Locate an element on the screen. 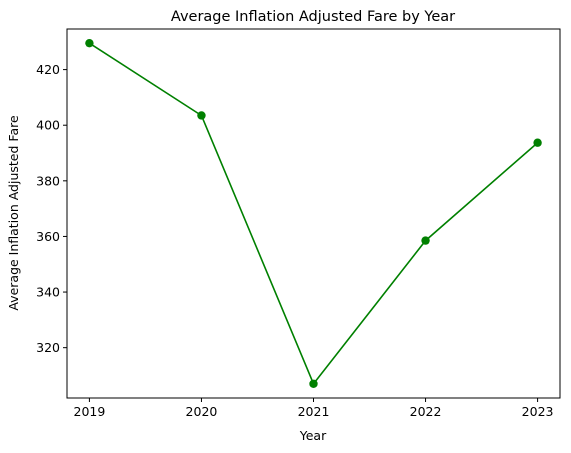 This screenshot has height=453, width=571. x-tick-label: 2023 is located at coordinates (538, 411).